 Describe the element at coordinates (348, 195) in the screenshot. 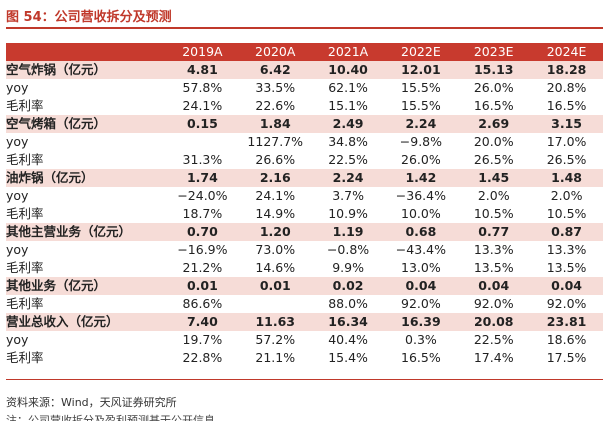

I see `value-cell: 3.7%` at that location.